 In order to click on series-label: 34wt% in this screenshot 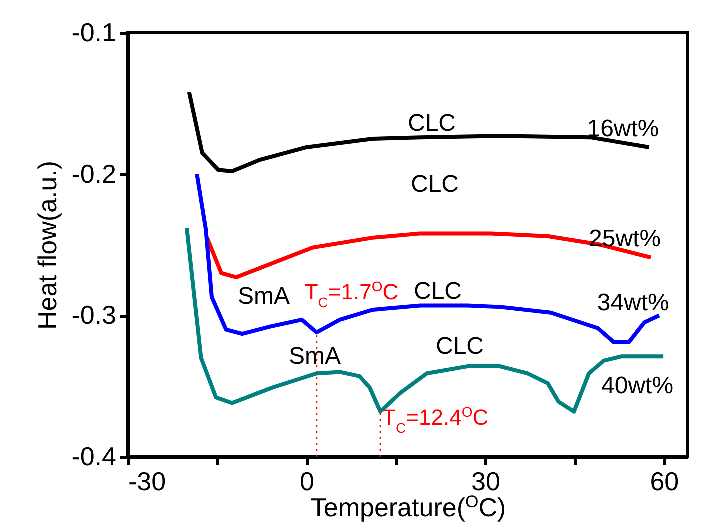, I will do `click(633, 303)`.